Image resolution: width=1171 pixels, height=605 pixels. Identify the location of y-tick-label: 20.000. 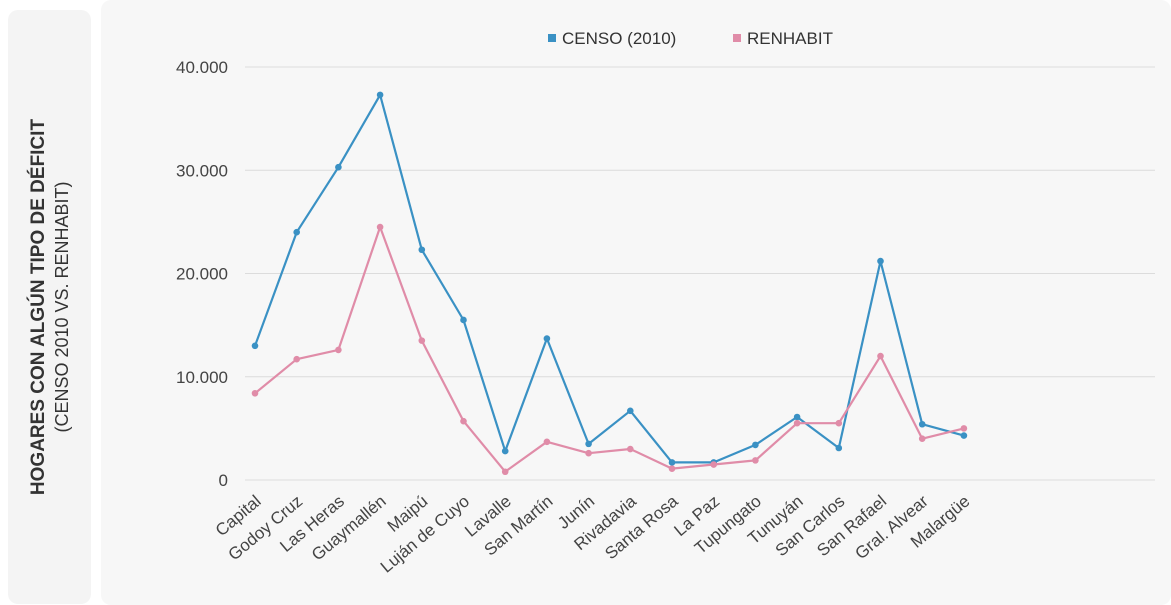
(202, 274).